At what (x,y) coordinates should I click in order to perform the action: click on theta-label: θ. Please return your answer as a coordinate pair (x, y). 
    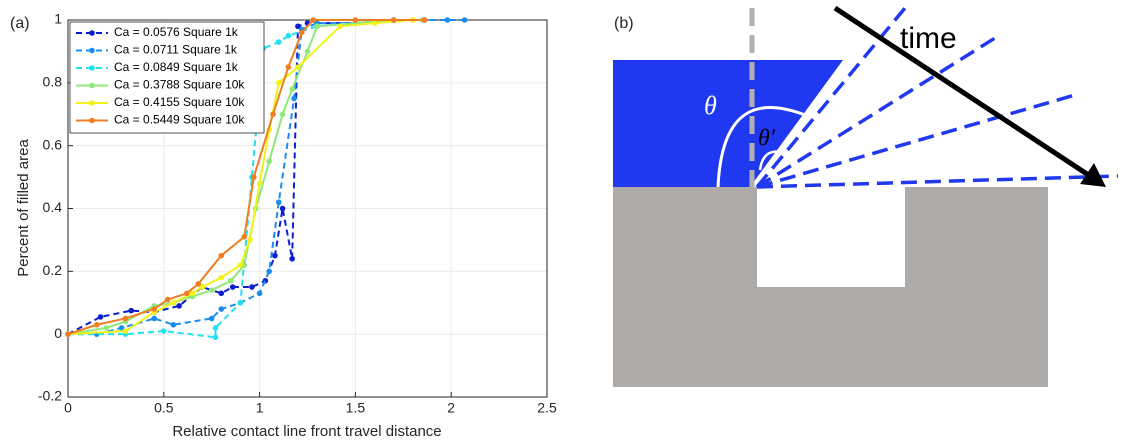
    Looking at the image, I should click on (710, 105).